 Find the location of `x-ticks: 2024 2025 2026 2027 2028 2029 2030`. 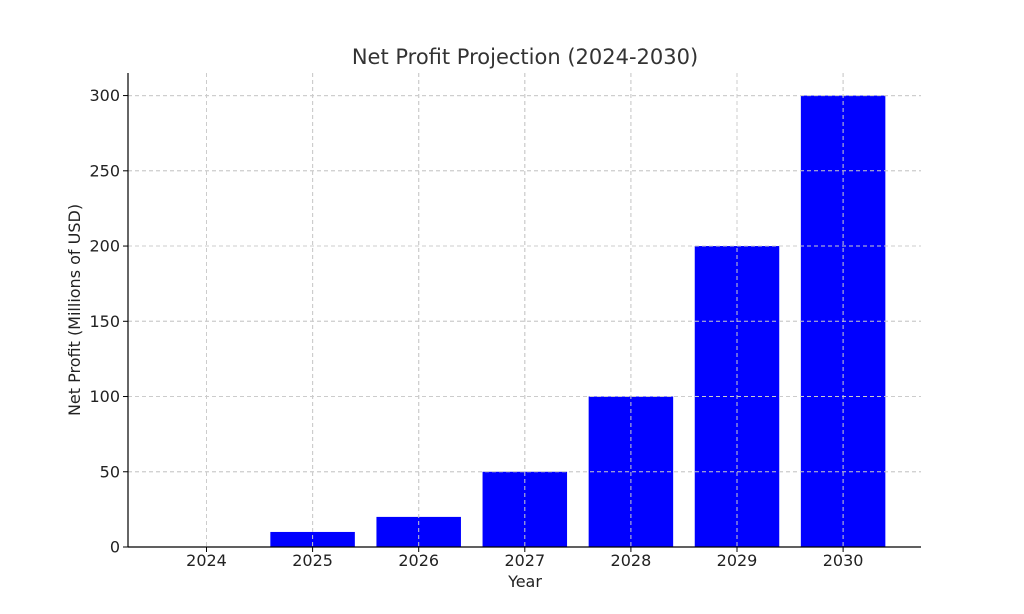

x-ticks: 2024 2025 2026 2027 2028 2029 2030 is located at coordinates (524, 558).